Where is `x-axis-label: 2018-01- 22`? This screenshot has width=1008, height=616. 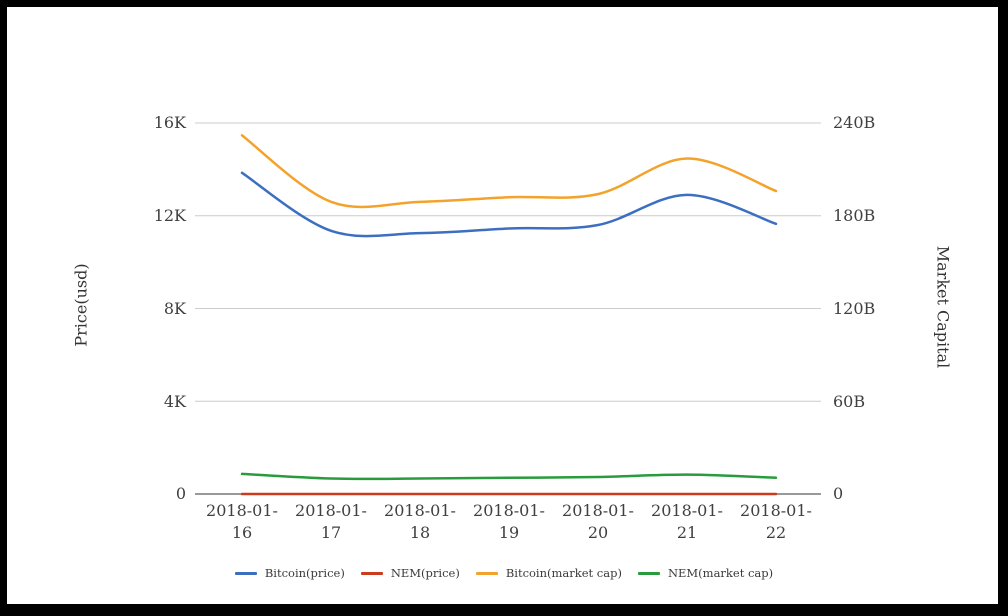 x-axis-label: 2018-01- 22 is located at coordinates (776, 521).